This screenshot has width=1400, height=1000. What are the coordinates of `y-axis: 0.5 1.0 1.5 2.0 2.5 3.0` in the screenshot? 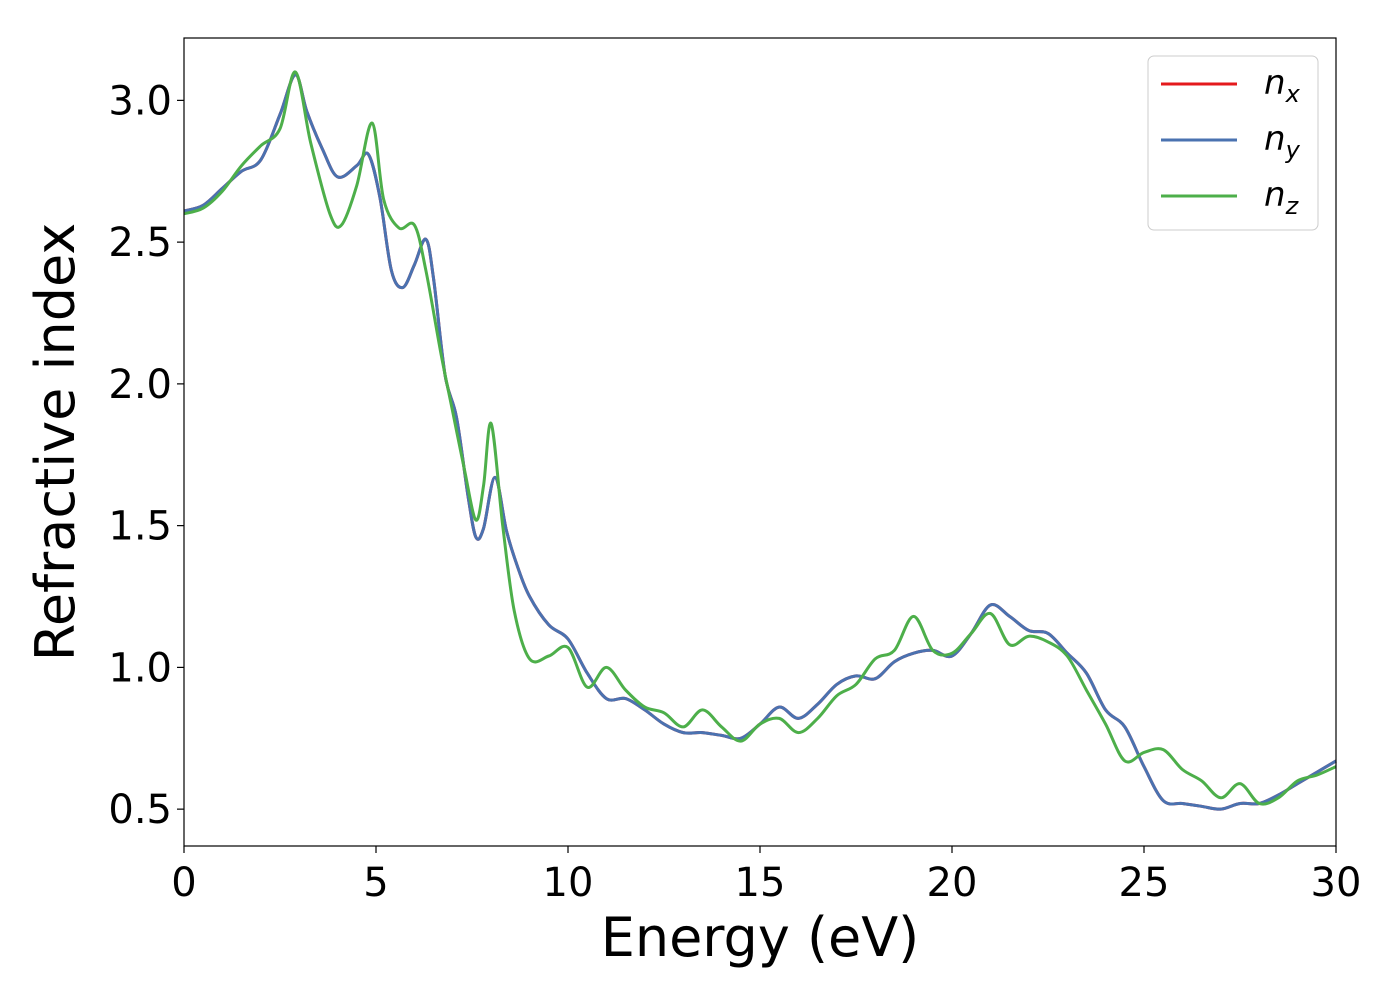 It's located at (146, 455).